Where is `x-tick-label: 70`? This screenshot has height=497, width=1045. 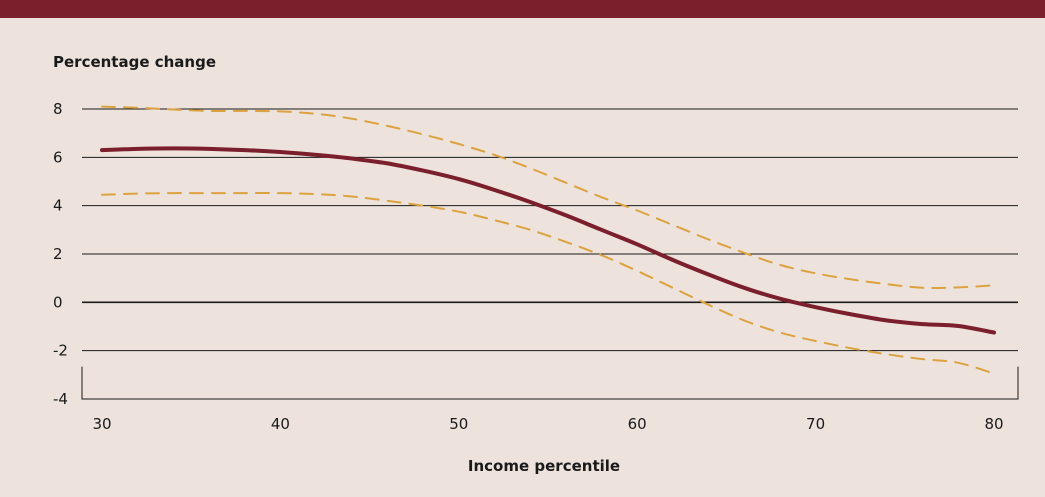 x-tick-label: 70 is located at coordinates (815, 424).